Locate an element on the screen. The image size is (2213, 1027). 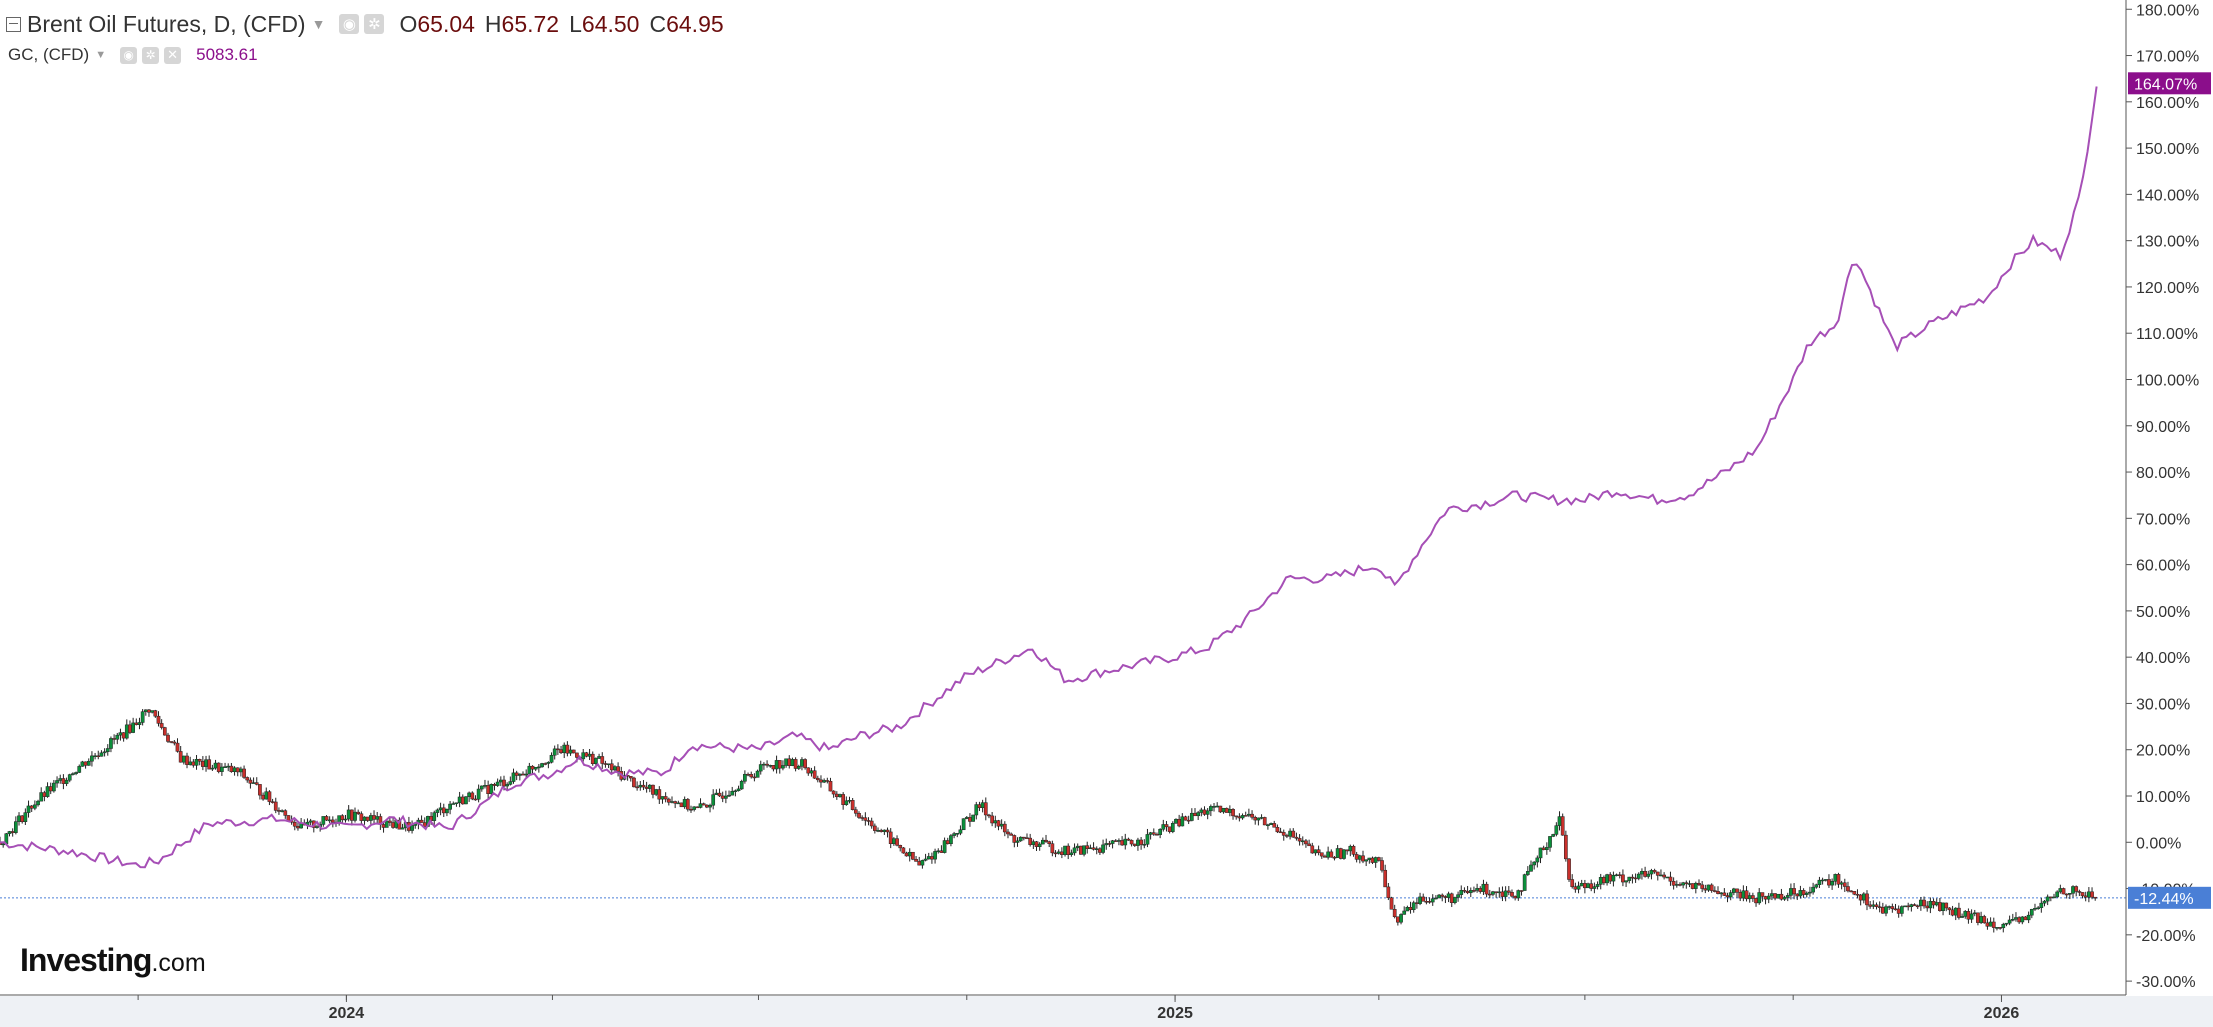
compare-symbol: GC, (CFD) is located at coordinates (49, 54).